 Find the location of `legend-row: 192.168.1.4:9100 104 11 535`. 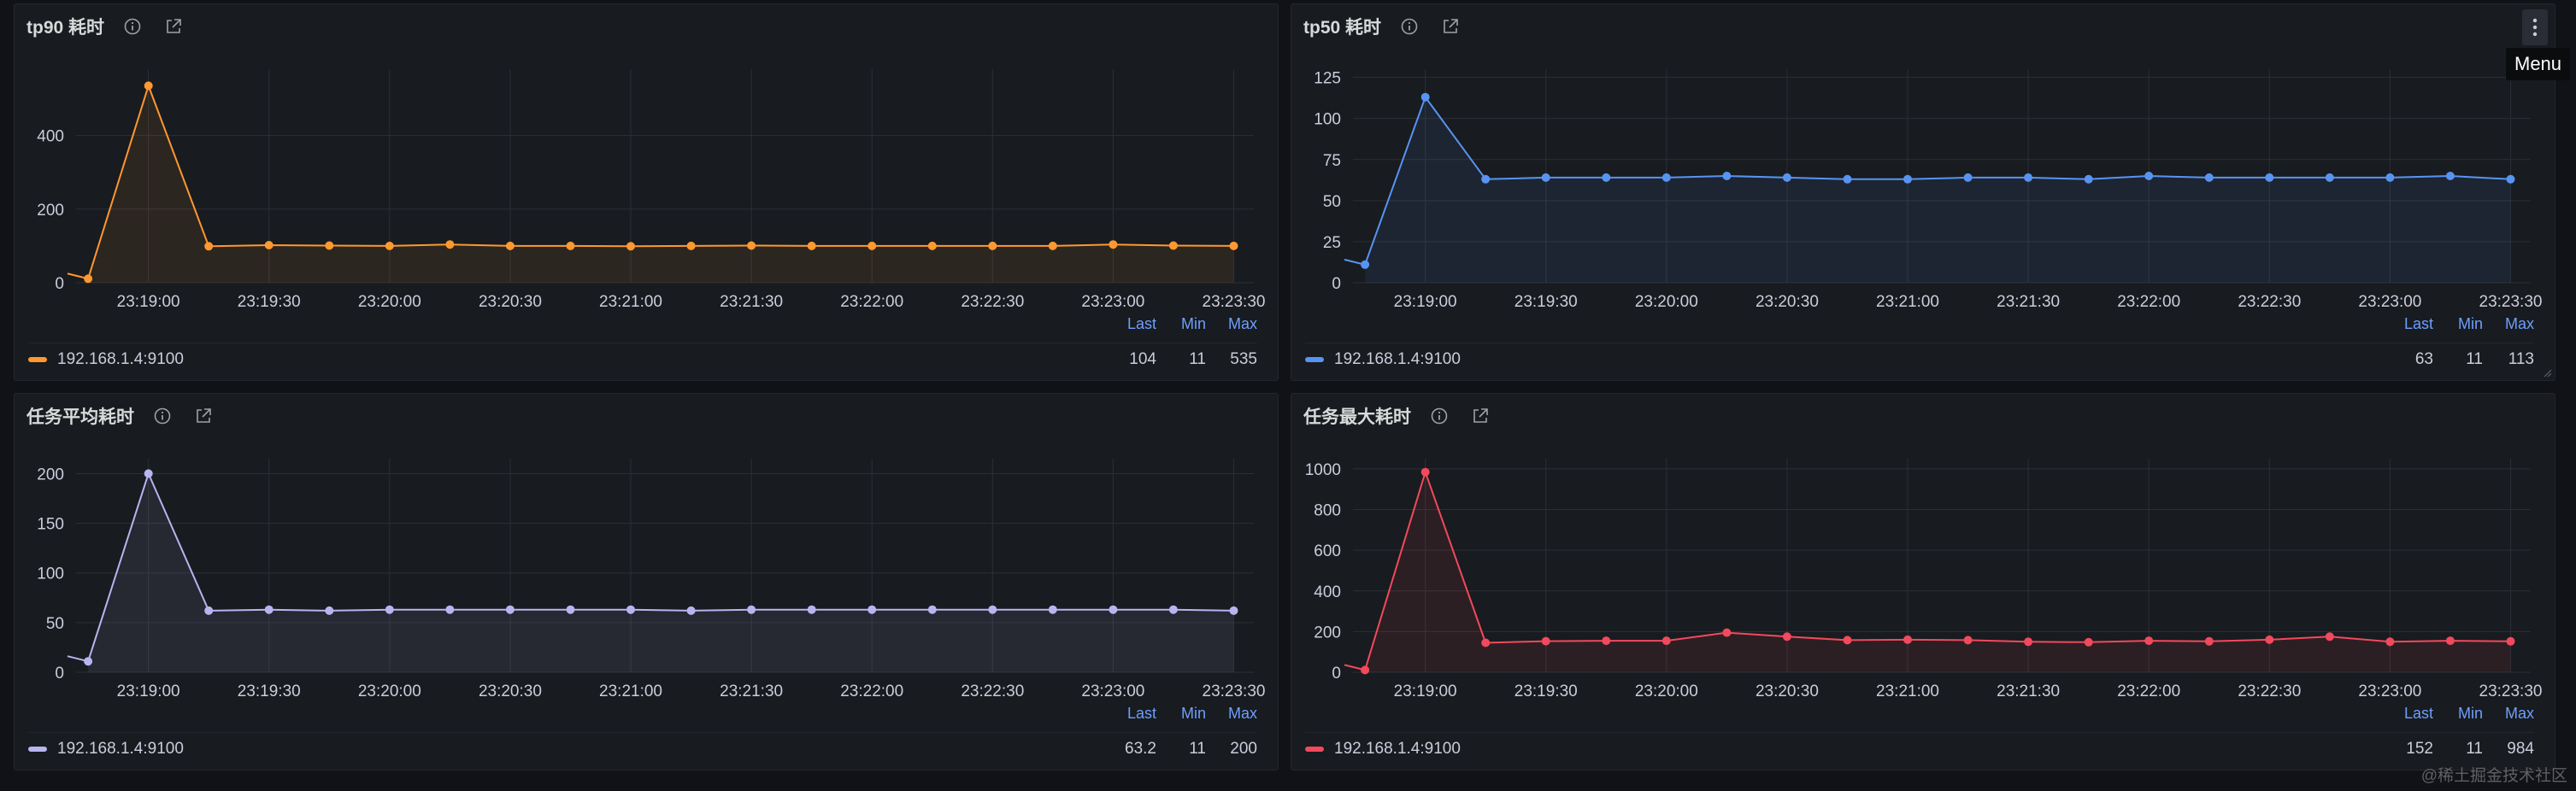

legend-row: 192.168.1.4:9100 104 11 535 is located at coordinates (642, 359).